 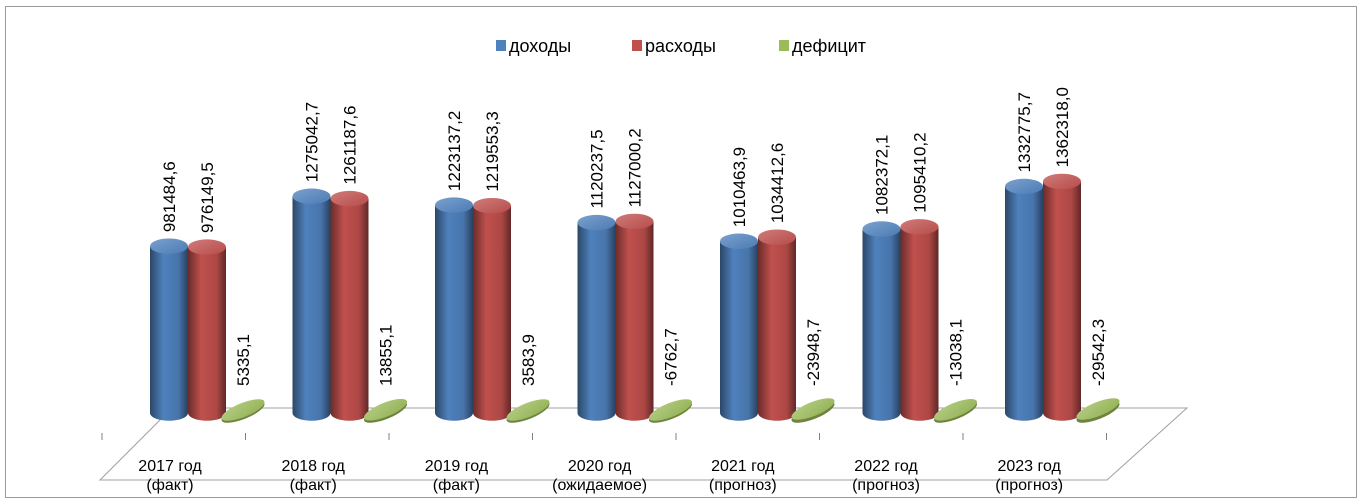 What do you see at coordinates (670, 411) in the screenshot?
I see `bar-дефицит-3` at bounding box center [670, 411].